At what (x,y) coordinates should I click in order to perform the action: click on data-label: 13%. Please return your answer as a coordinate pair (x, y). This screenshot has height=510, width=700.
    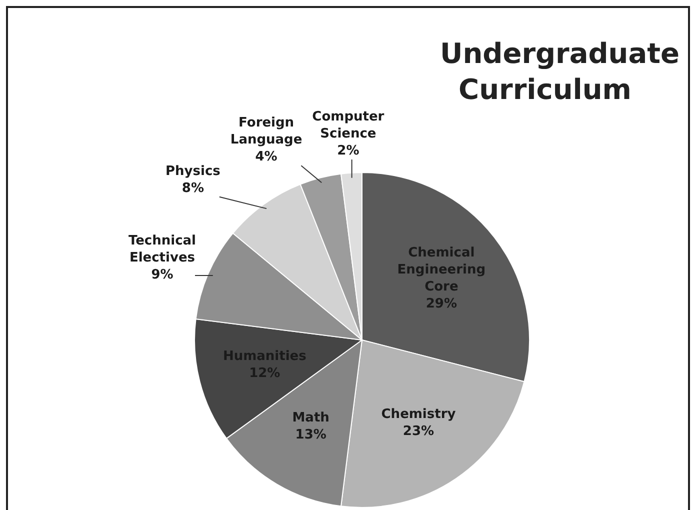
    Looking at the image, I should click on (310, 434).